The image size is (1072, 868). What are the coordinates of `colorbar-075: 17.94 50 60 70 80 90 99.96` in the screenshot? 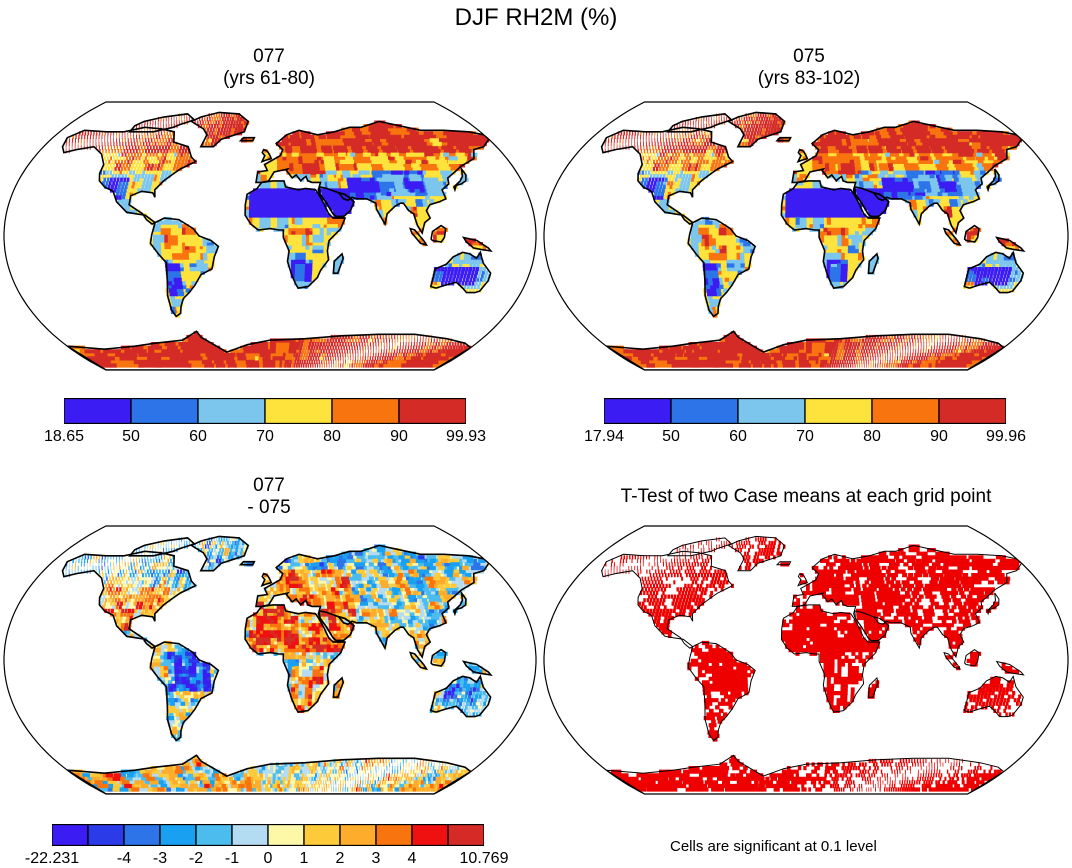 It's located at (805, 421).